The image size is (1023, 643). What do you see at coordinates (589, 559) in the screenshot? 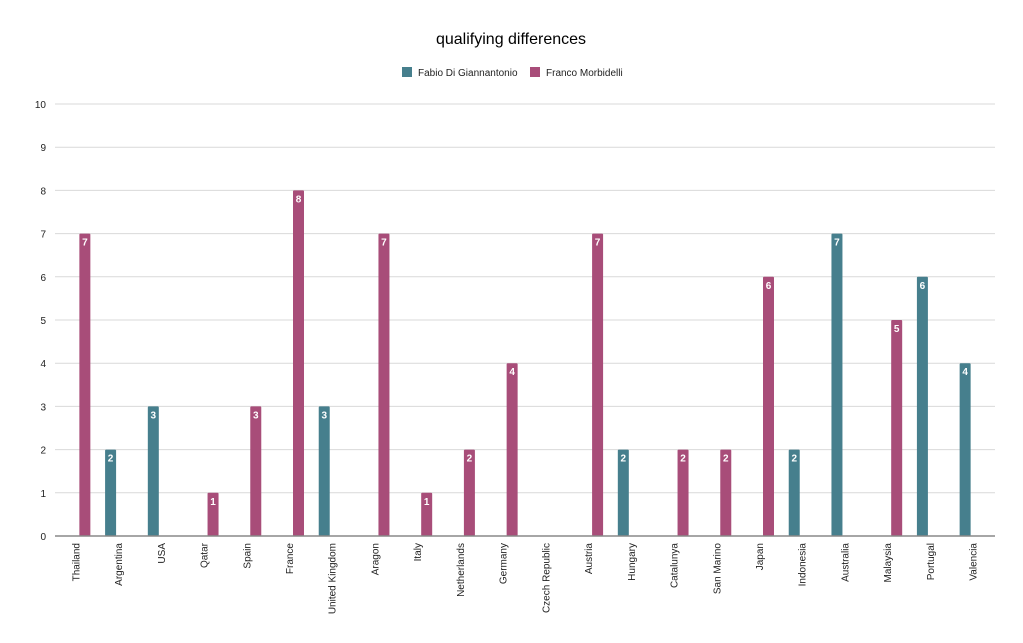
I see `x-tick-label: Austria` at bounding box center [589, 559].